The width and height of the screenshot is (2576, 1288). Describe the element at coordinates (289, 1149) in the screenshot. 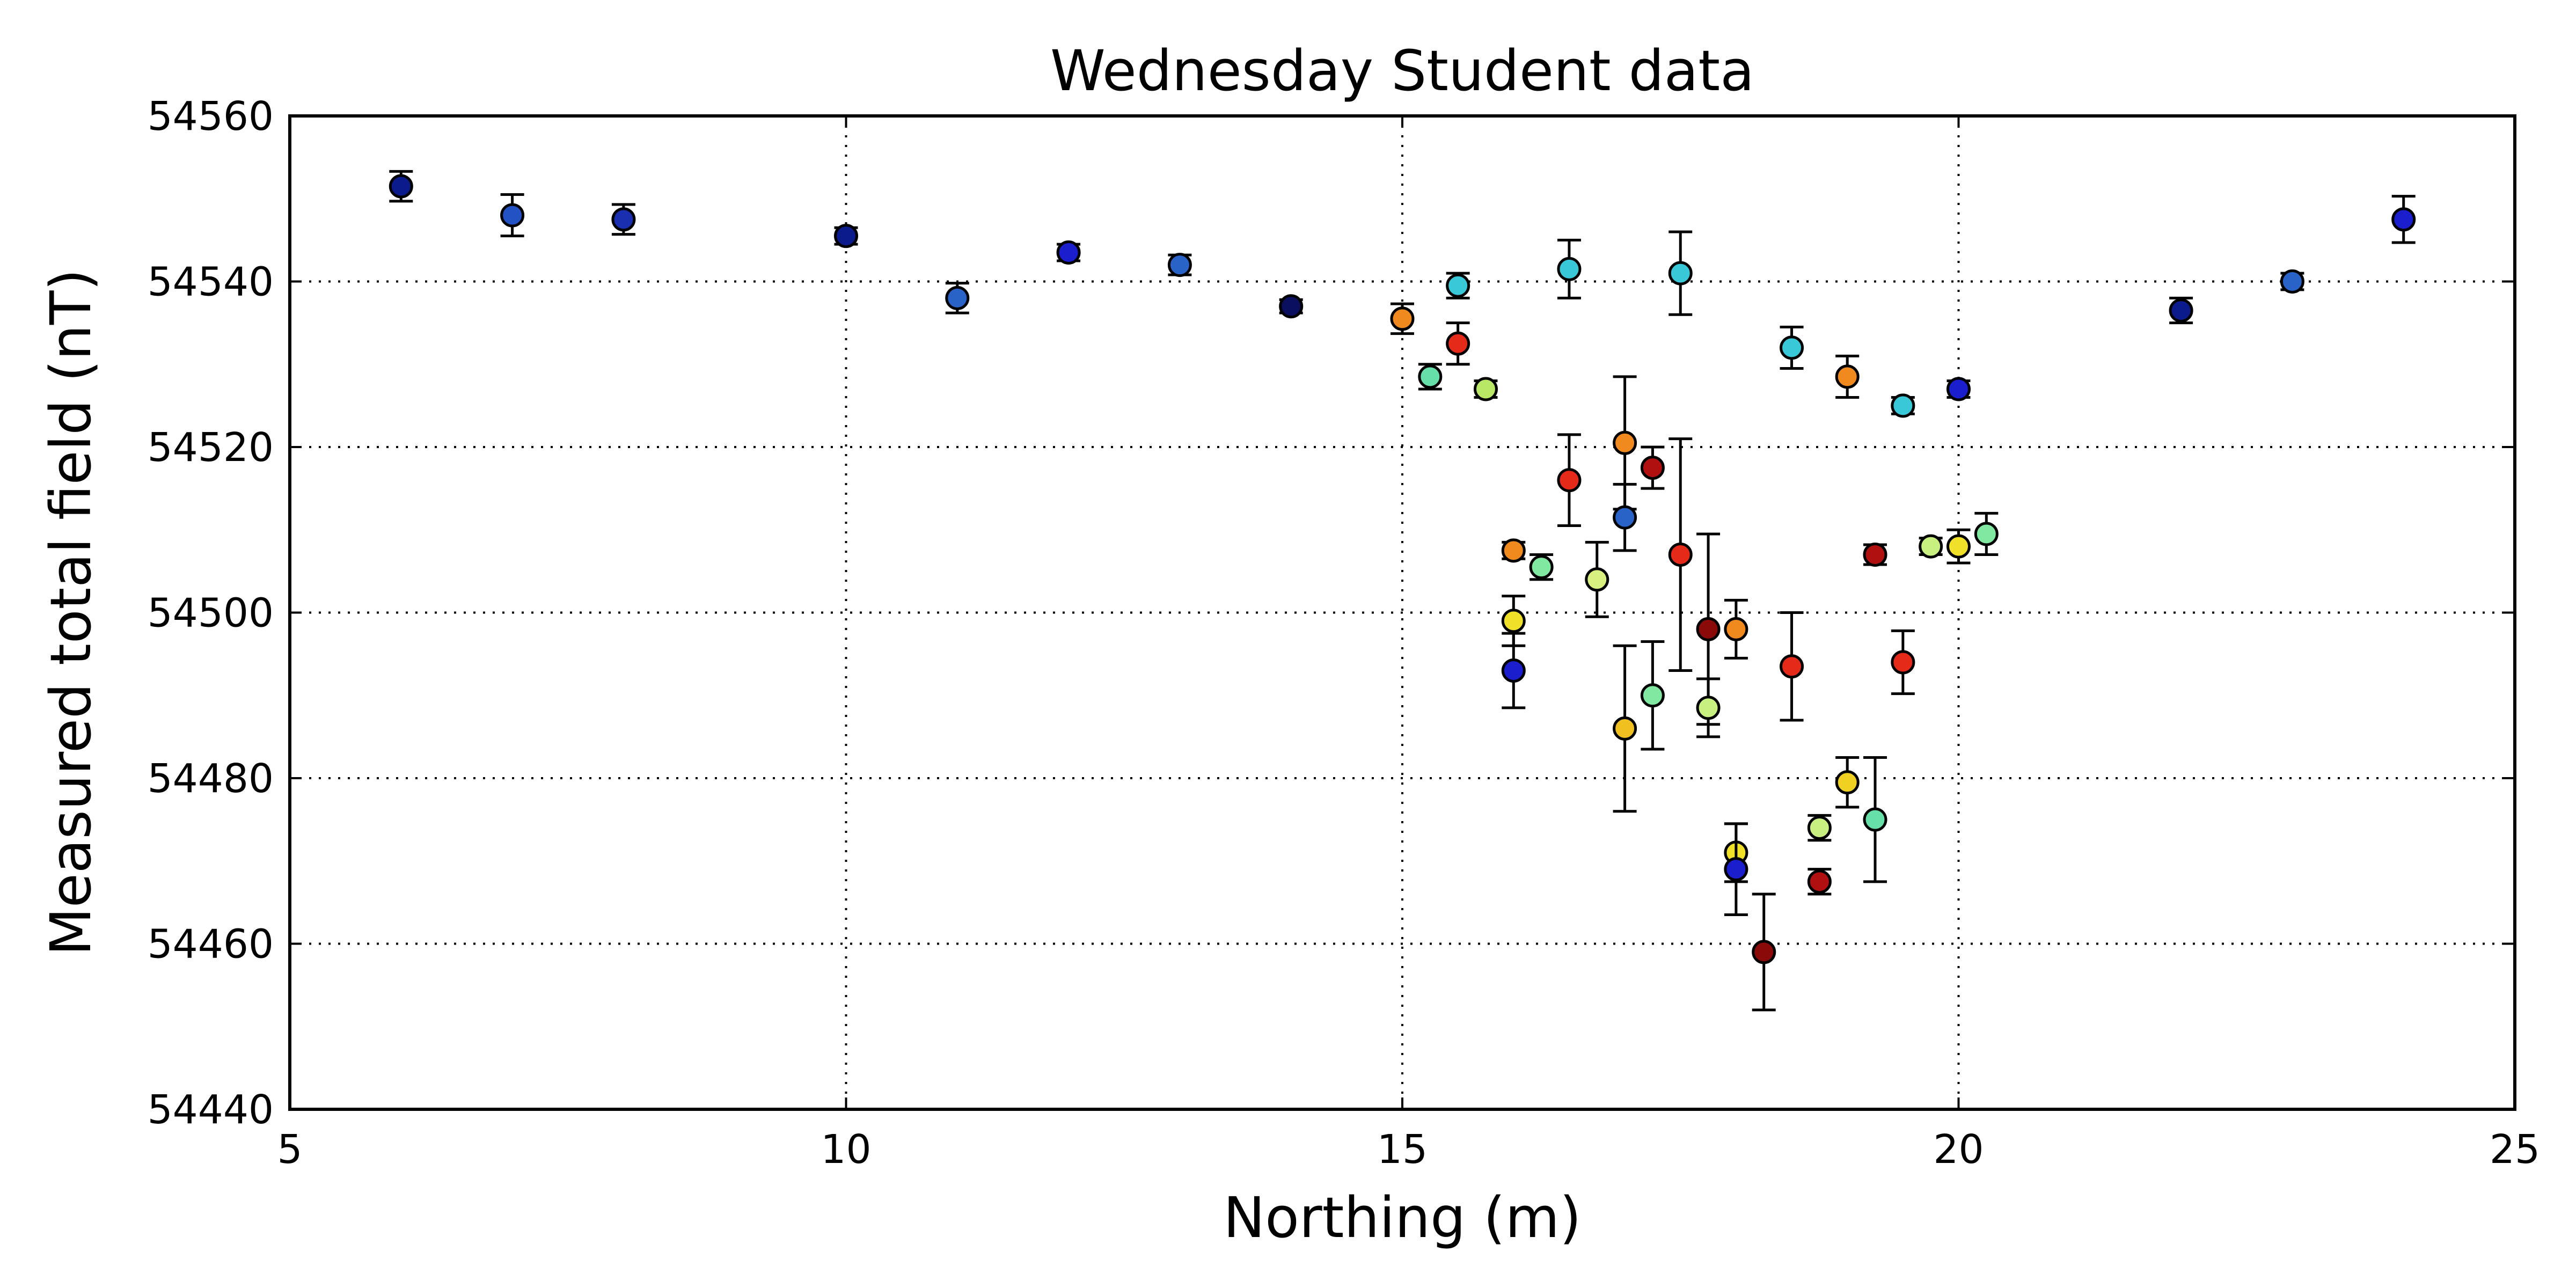

I see `x-tick-label: 5` at that location.